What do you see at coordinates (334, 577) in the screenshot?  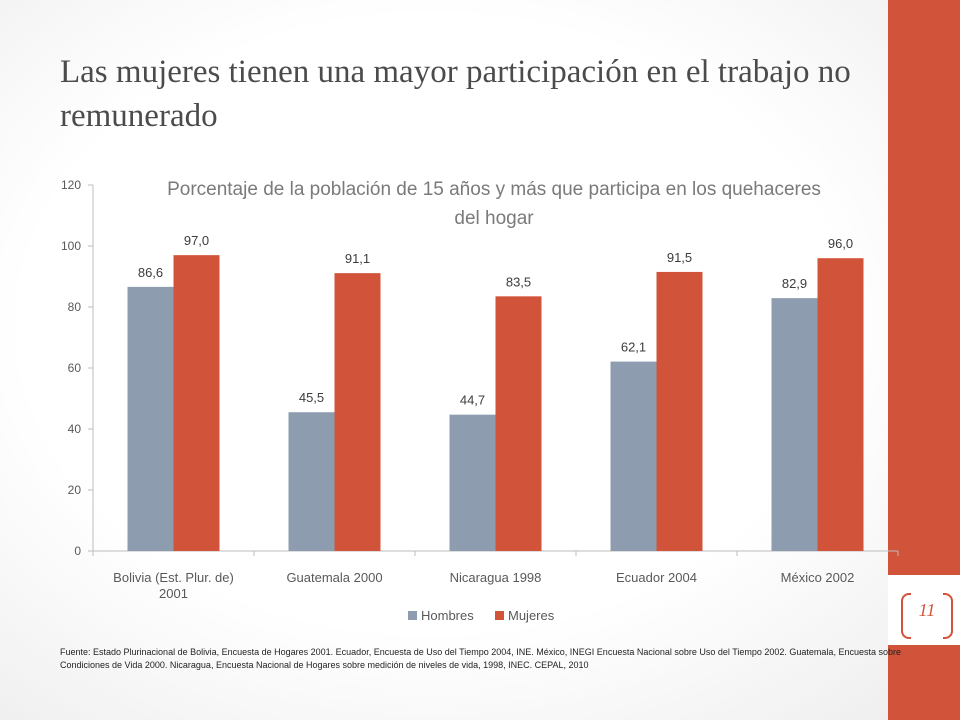 I see `x-category-label: Guatemala 2000` at bounding box center [334, 577].